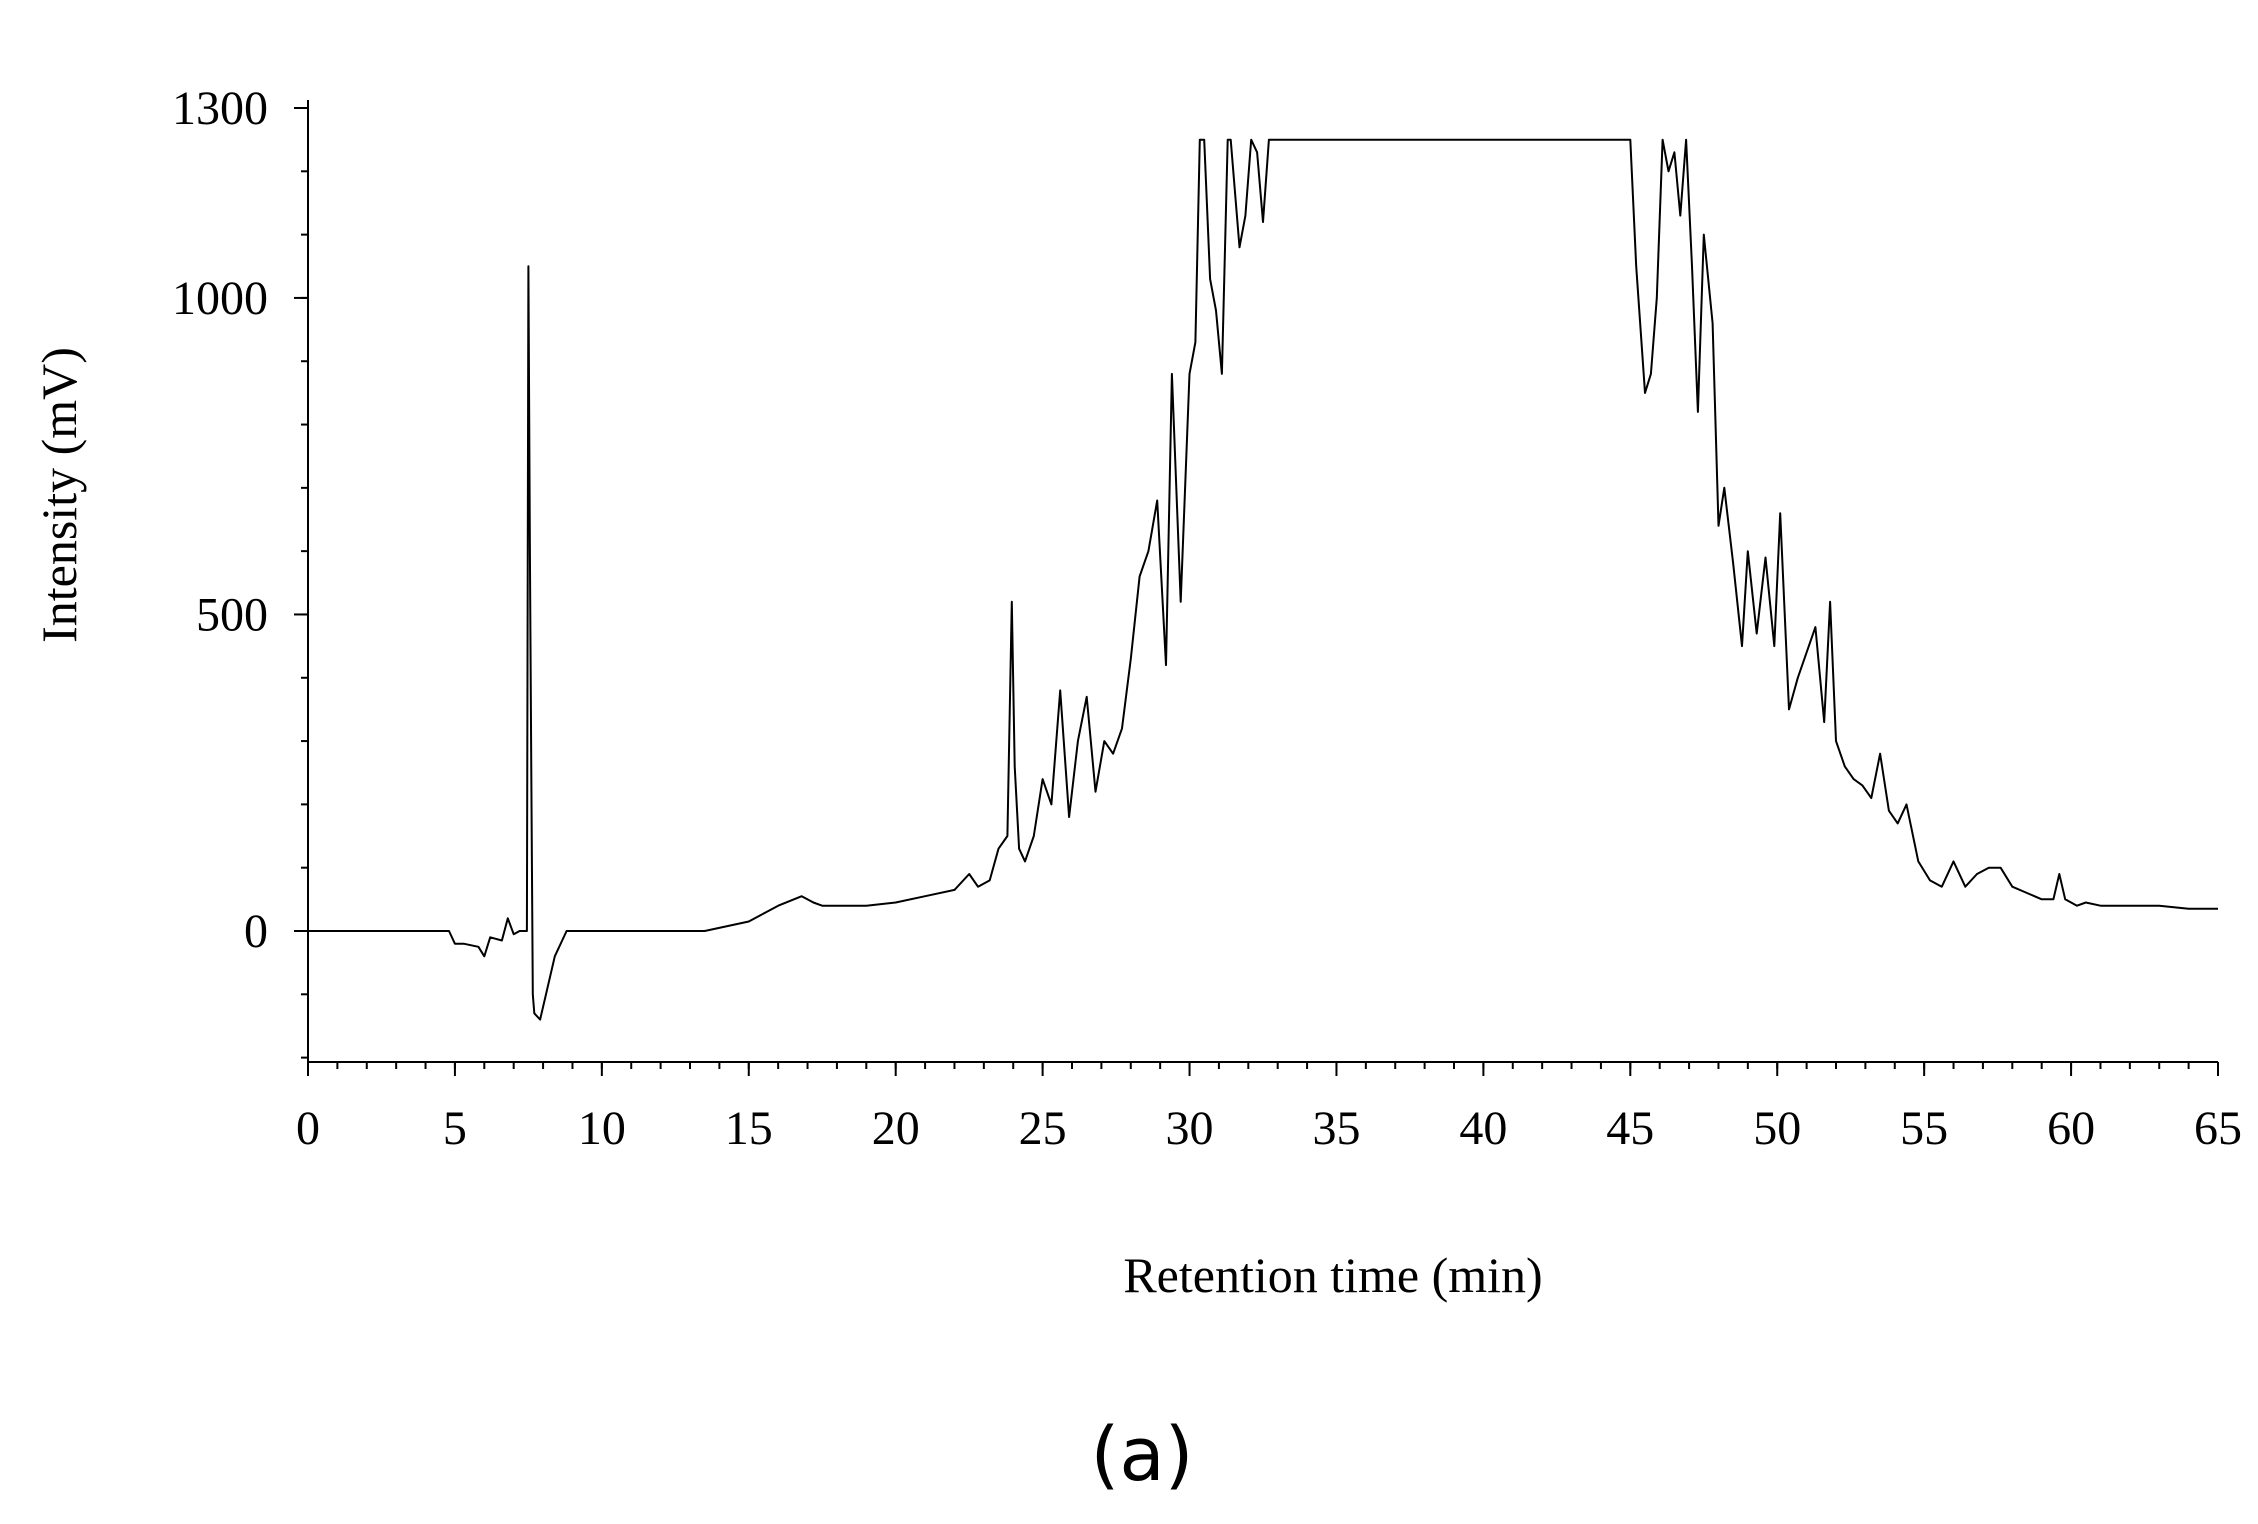  I want to click on x-tick-label: 55, so click(1924, 1128).